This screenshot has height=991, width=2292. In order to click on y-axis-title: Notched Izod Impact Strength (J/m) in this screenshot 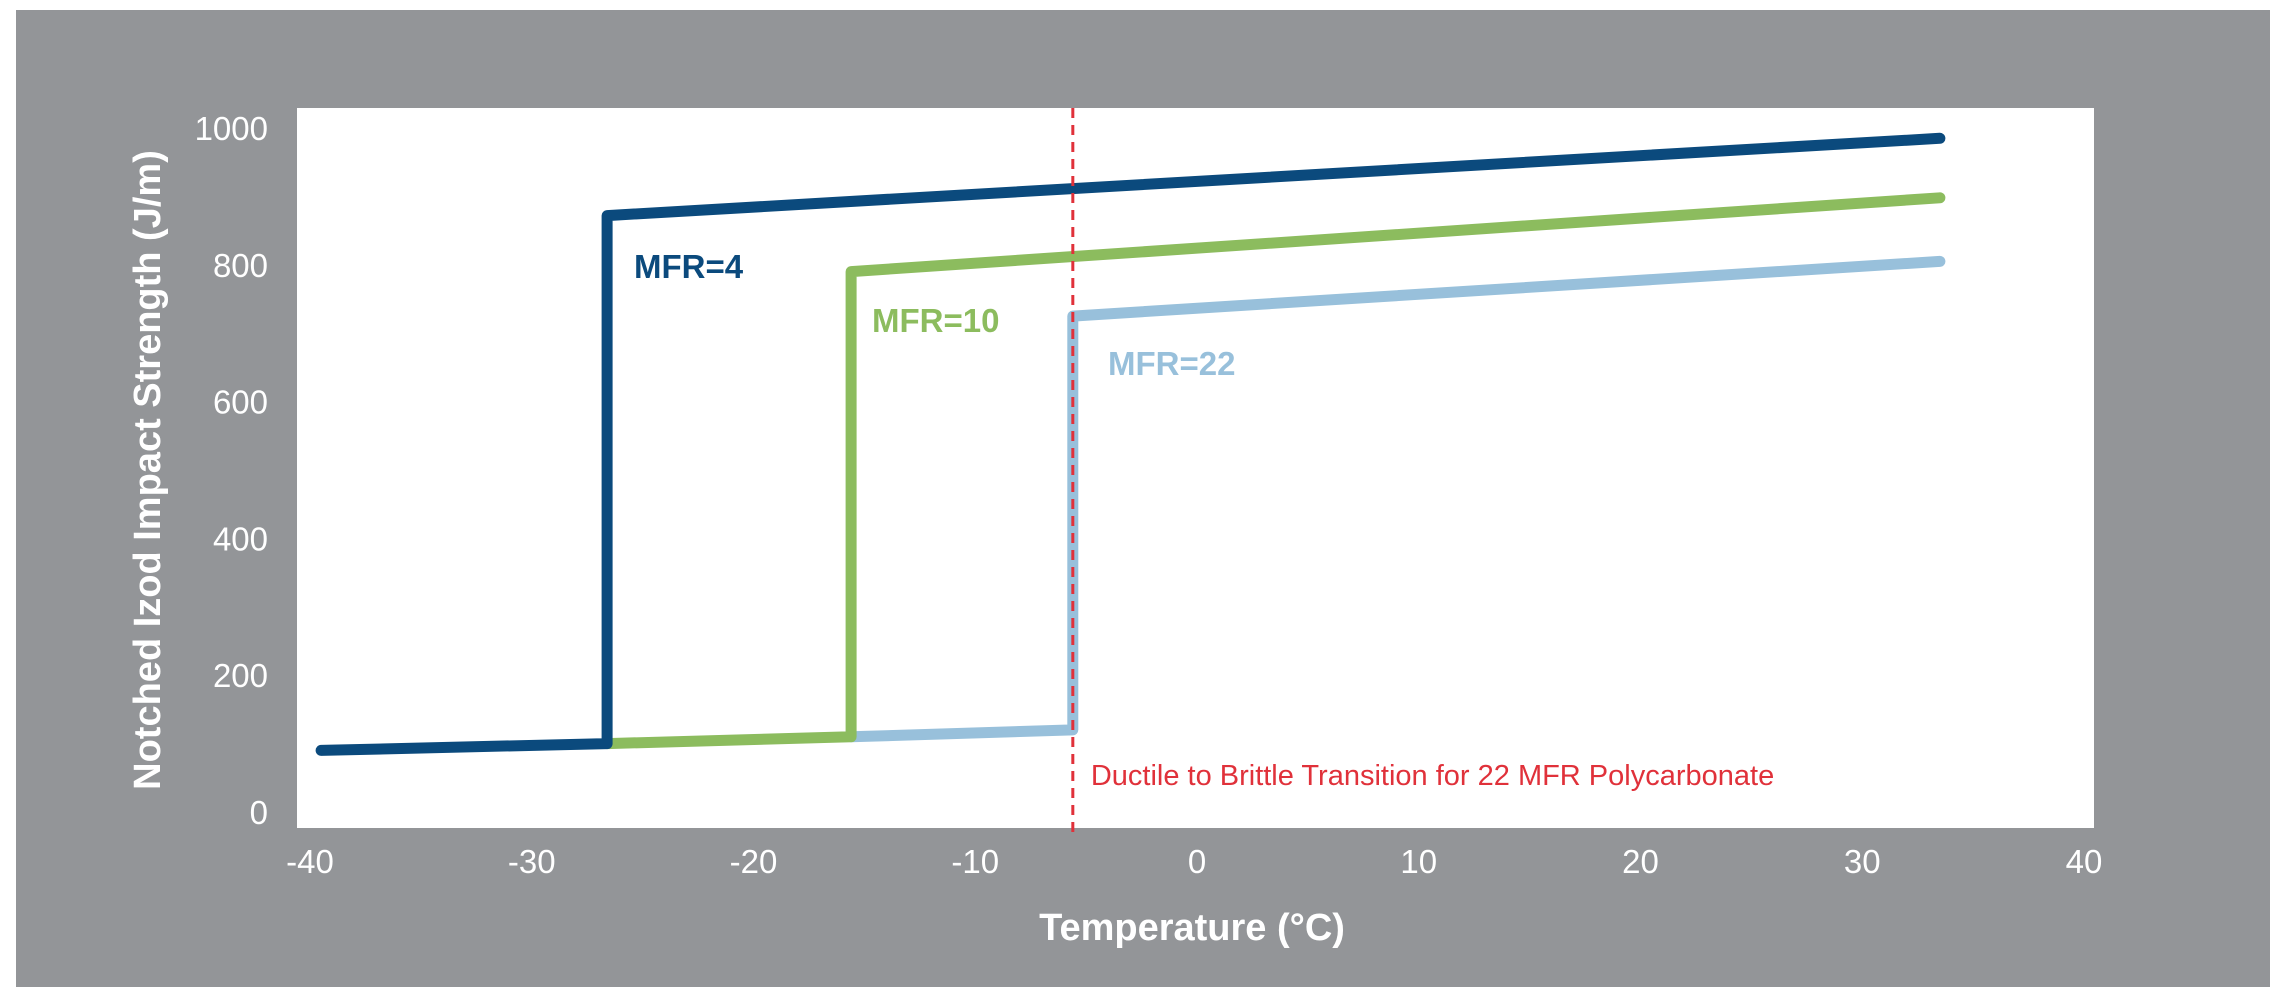, I will do `click(148, 470)`.